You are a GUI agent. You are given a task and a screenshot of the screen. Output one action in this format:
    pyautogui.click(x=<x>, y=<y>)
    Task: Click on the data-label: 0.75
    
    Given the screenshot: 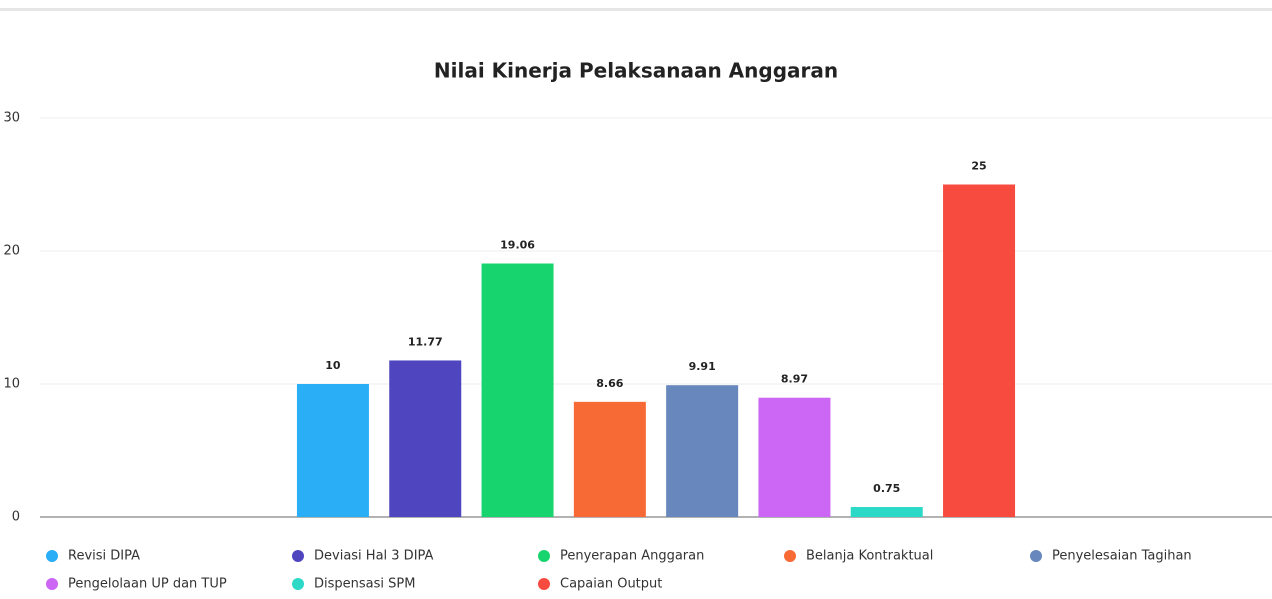 What is the action you would take?
    pyautogui.click(x=886, y=488)
    